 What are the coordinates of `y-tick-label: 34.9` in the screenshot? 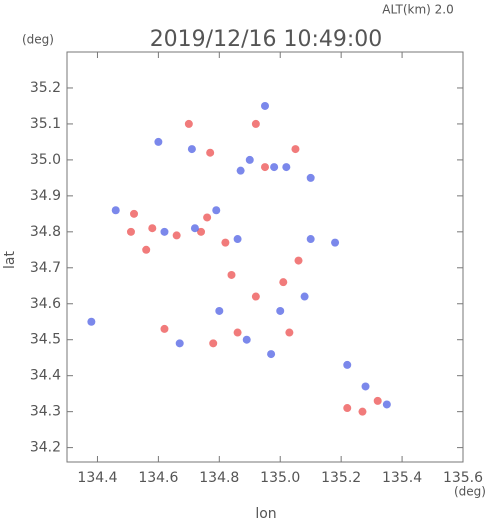 It's located at (45, 196).